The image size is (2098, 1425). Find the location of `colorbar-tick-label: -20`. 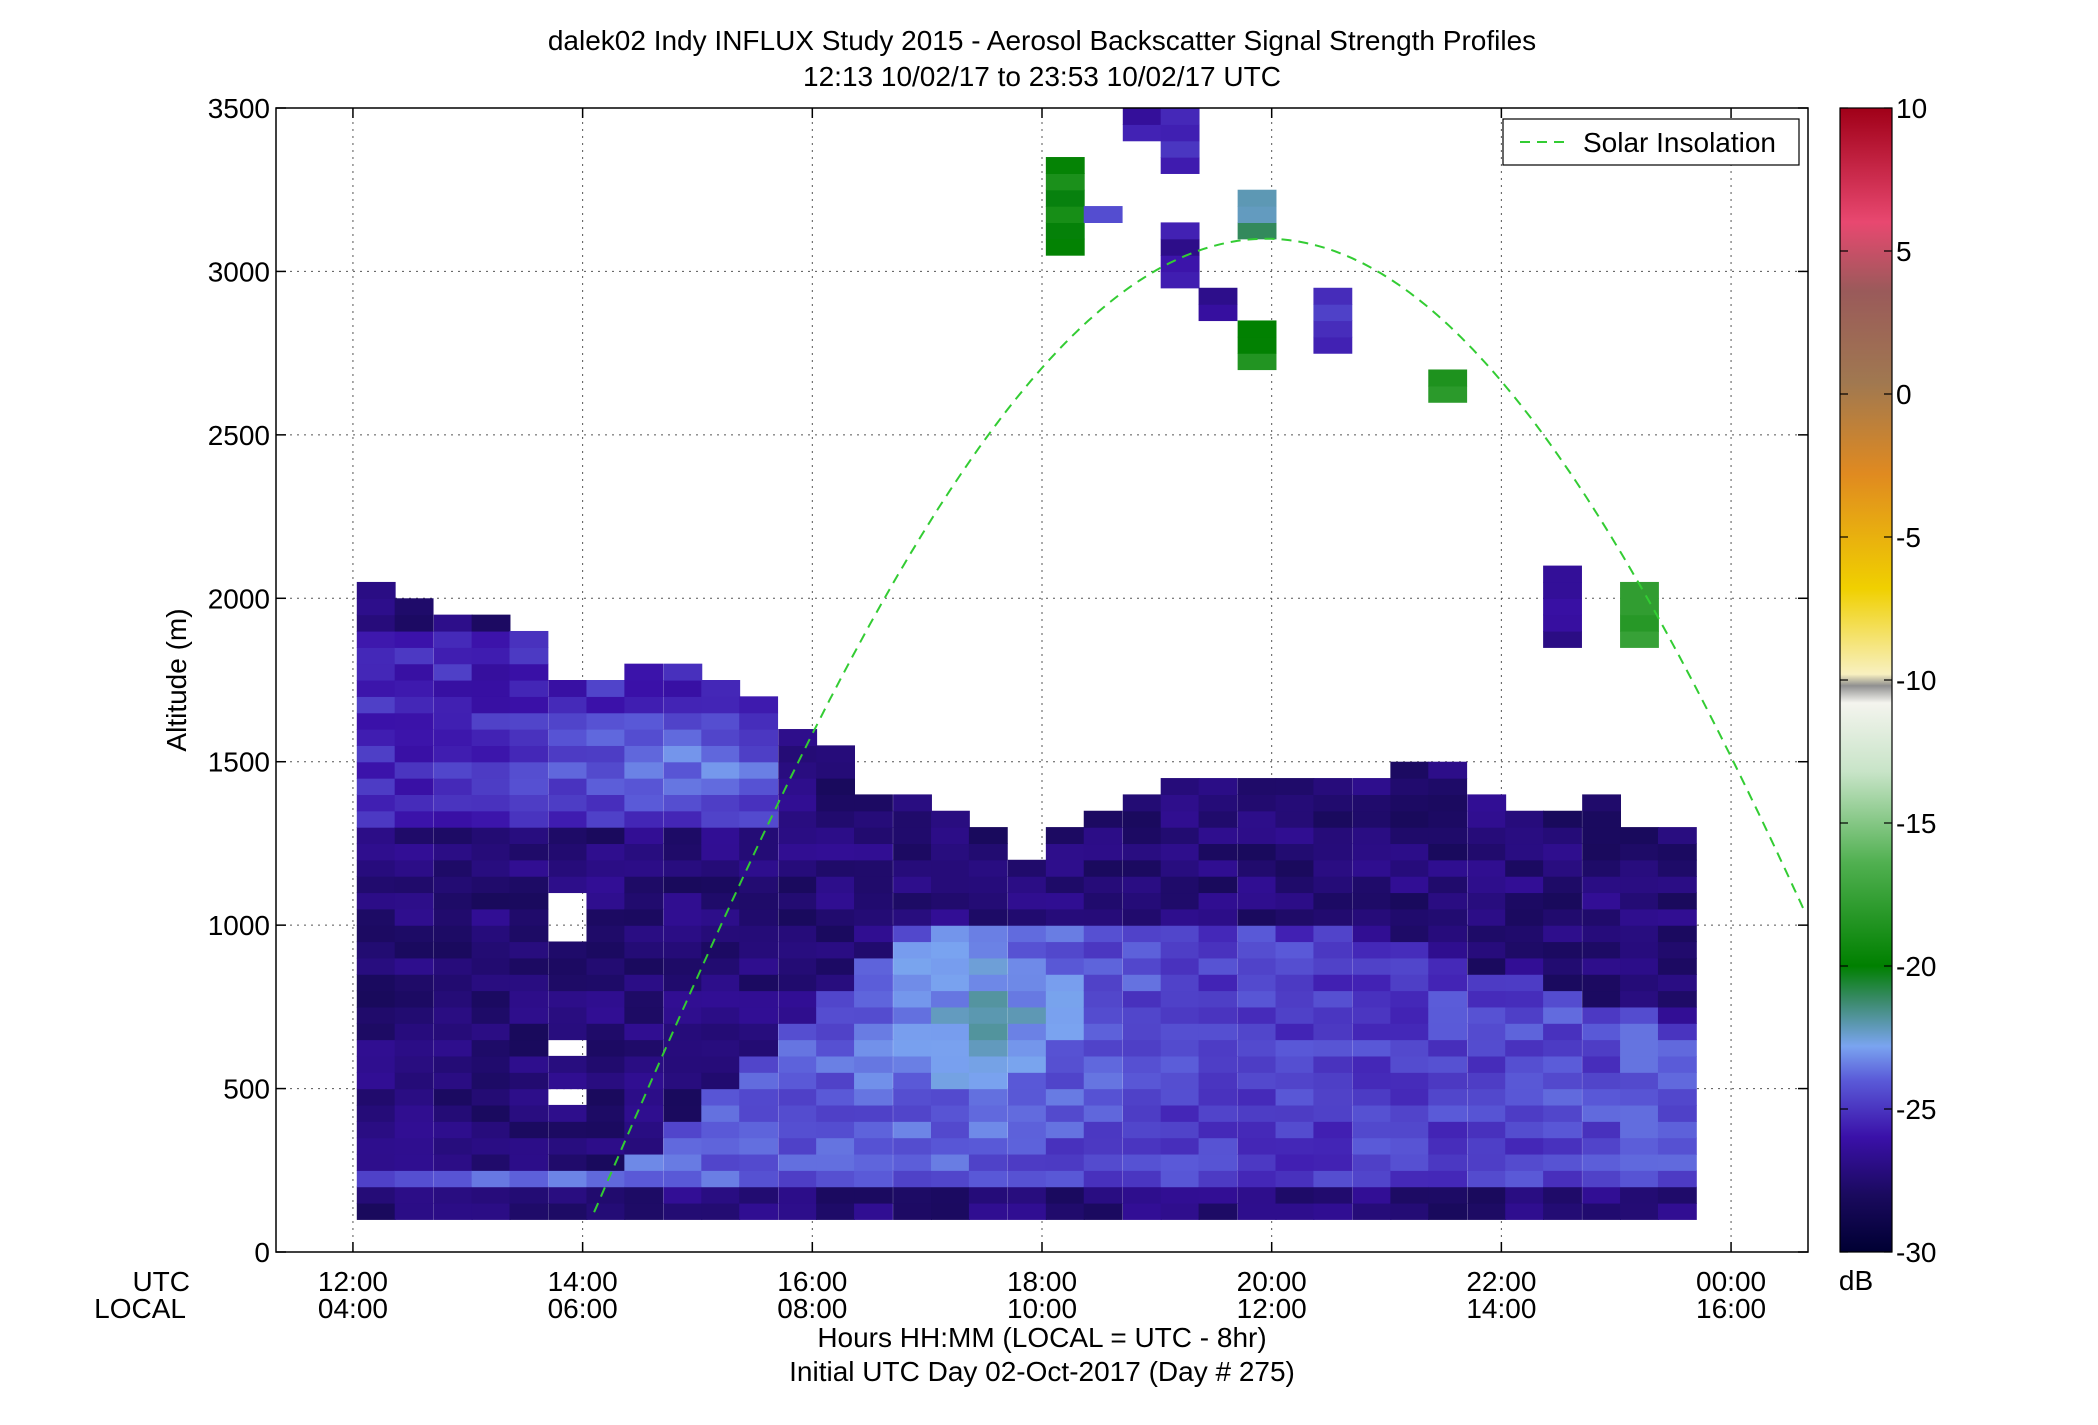

colorbar-tick-label: -20 is located at coordinates (1916, 966).